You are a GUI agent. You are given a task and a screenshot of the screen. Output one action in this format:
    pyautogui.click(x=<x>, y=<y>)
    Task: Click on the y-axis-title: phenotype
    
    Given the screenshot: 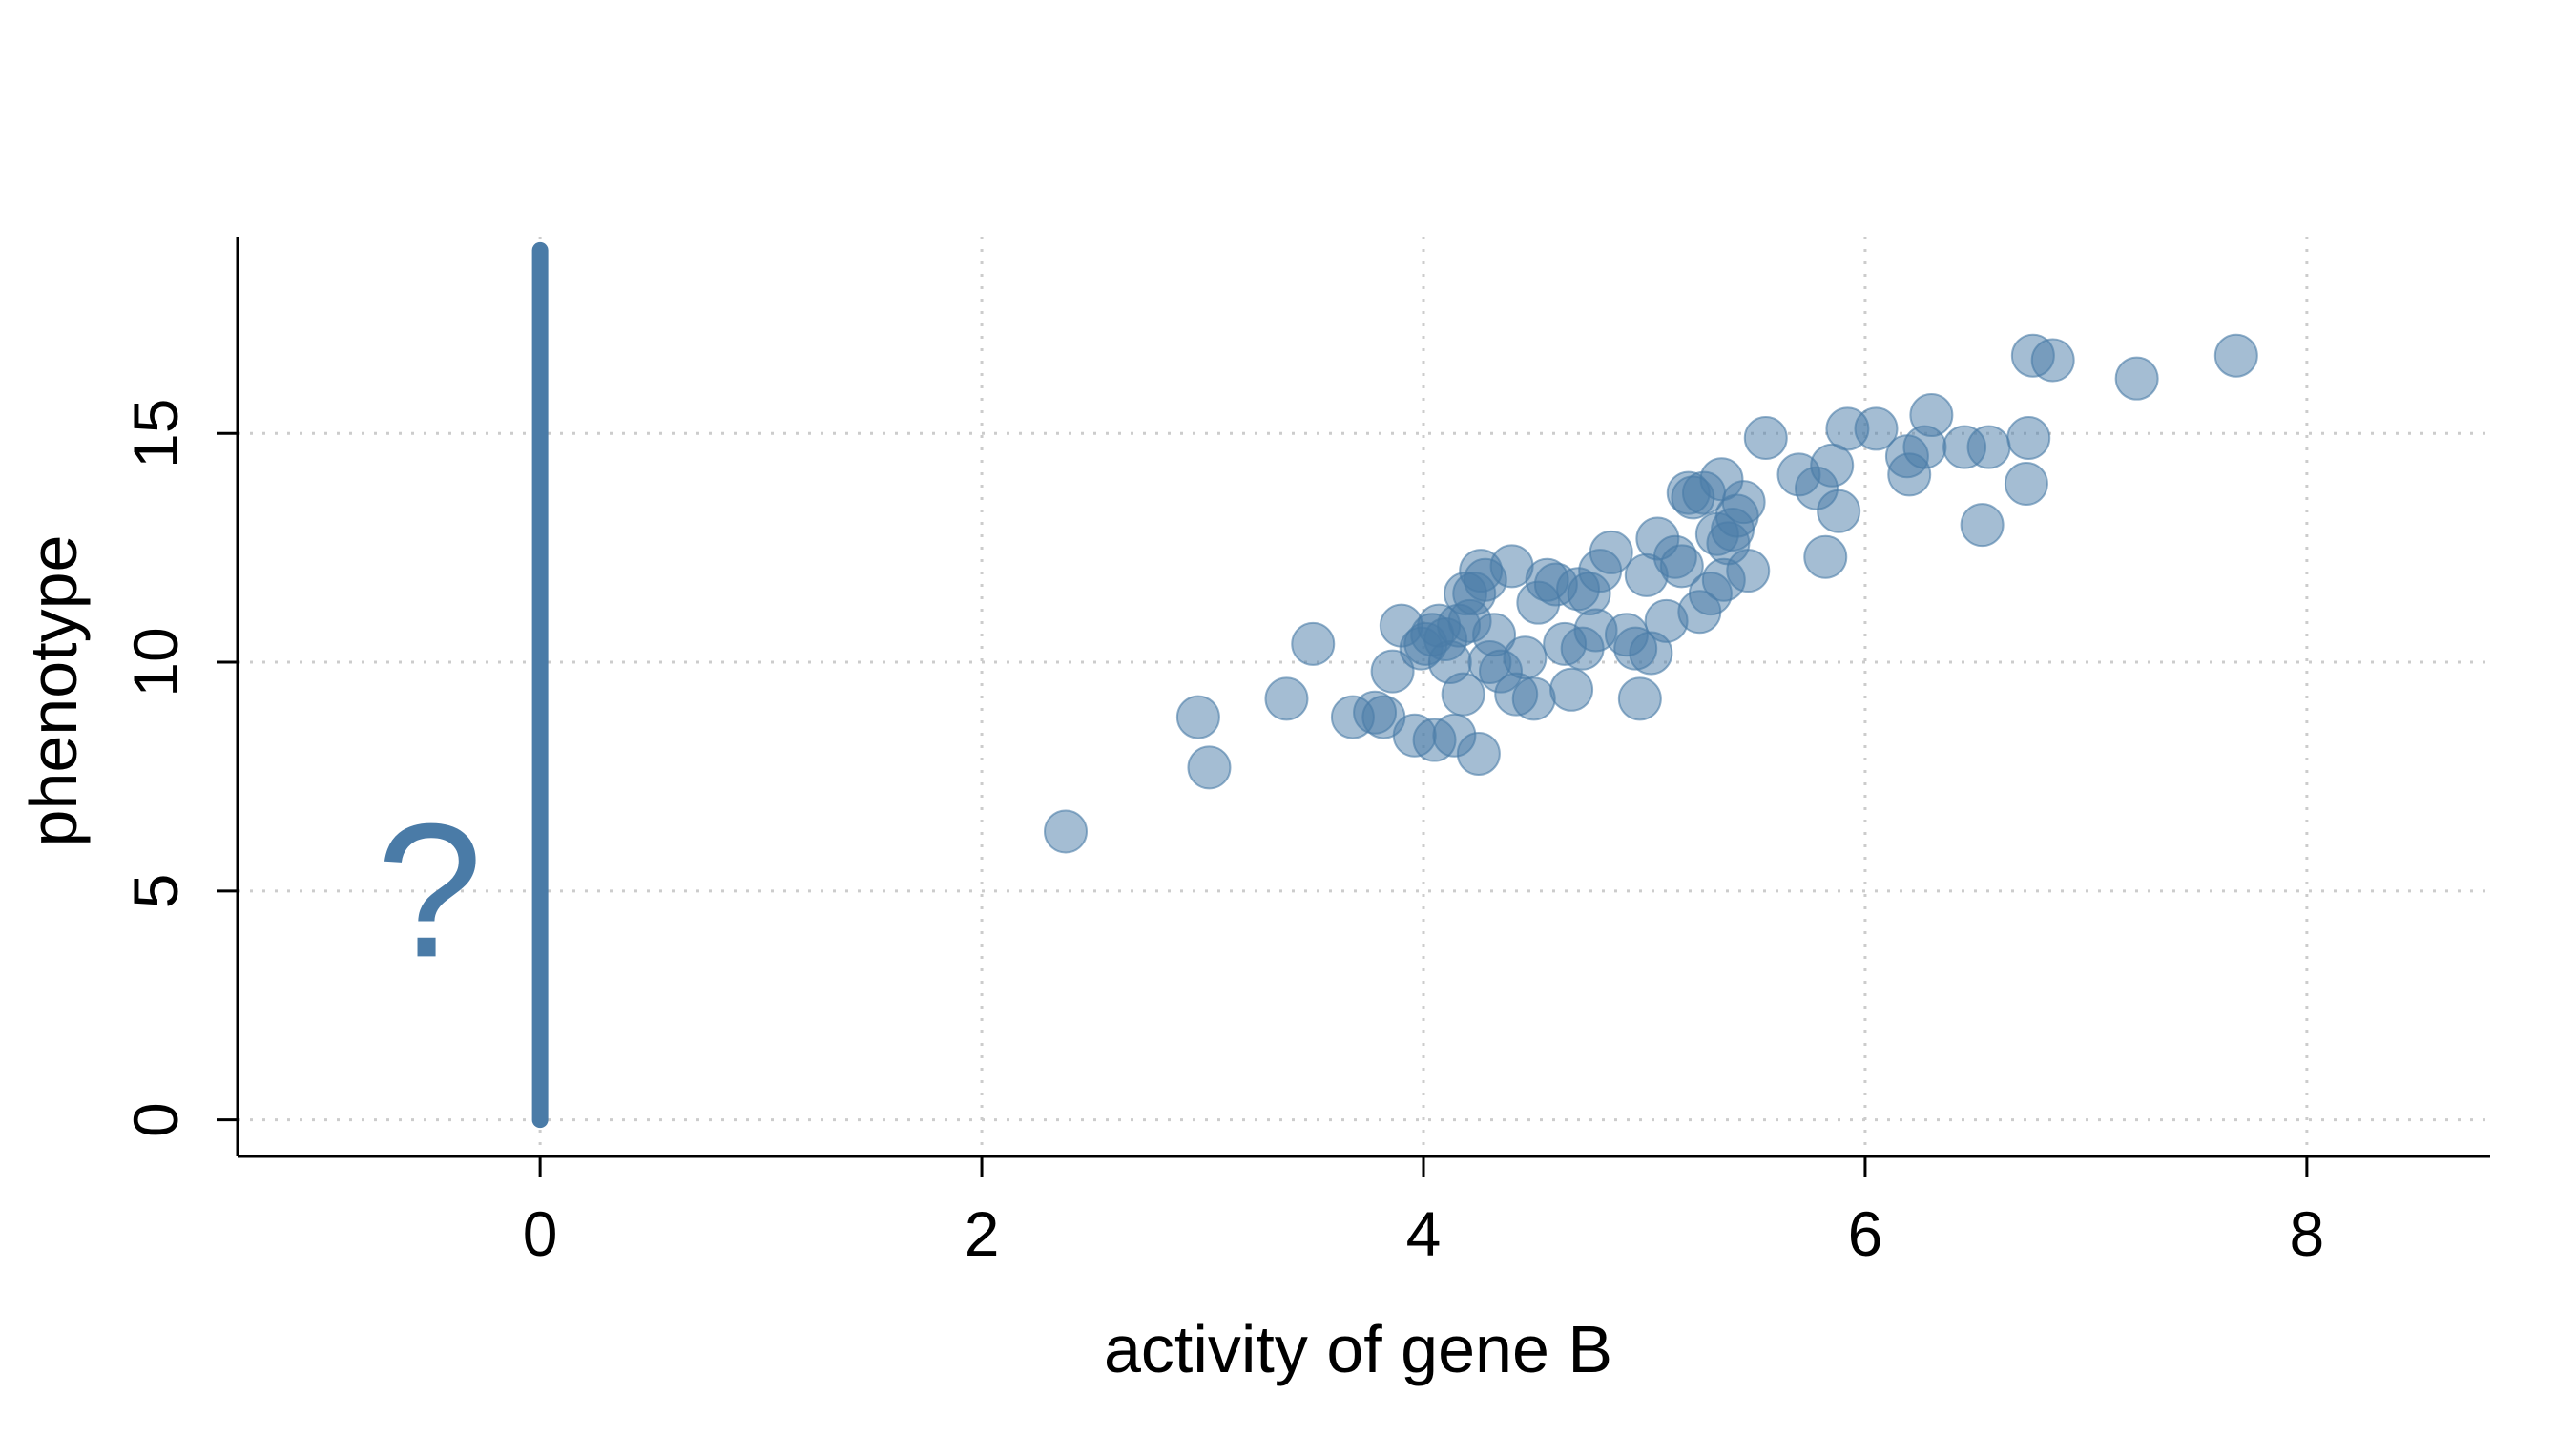 What is the action you would take?
    pyautogui.click(x=53, y=691)
    